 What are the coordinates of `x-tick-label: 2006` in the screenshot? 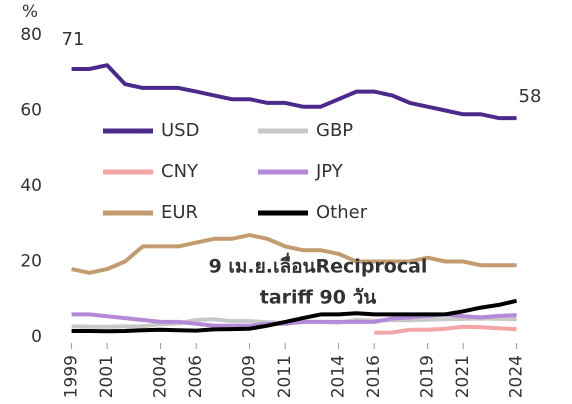 It's located at (196, 376).